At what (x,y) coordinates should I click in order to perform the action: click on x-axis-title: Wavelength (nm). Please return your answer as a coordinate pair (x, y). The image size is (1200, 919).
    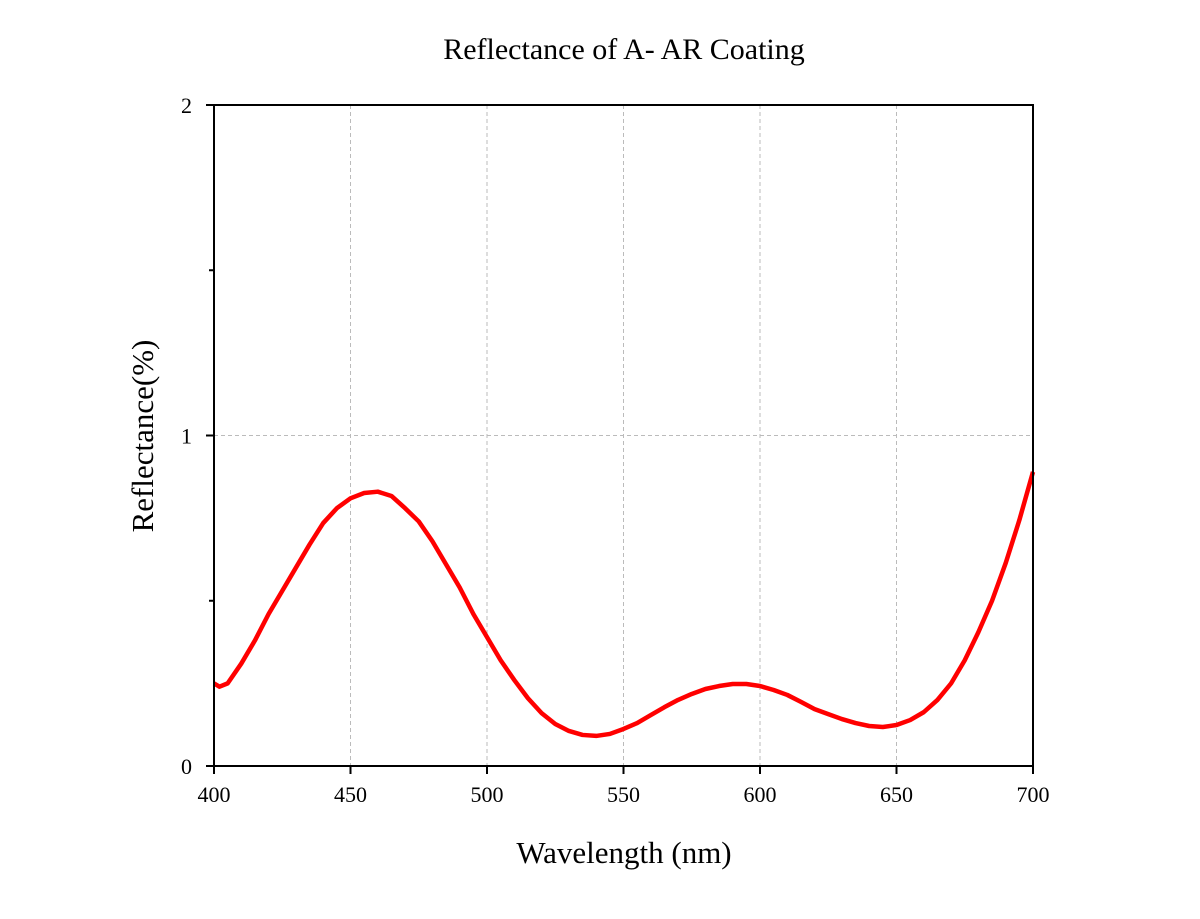
    Looking at the image, I should click on (623, 852).